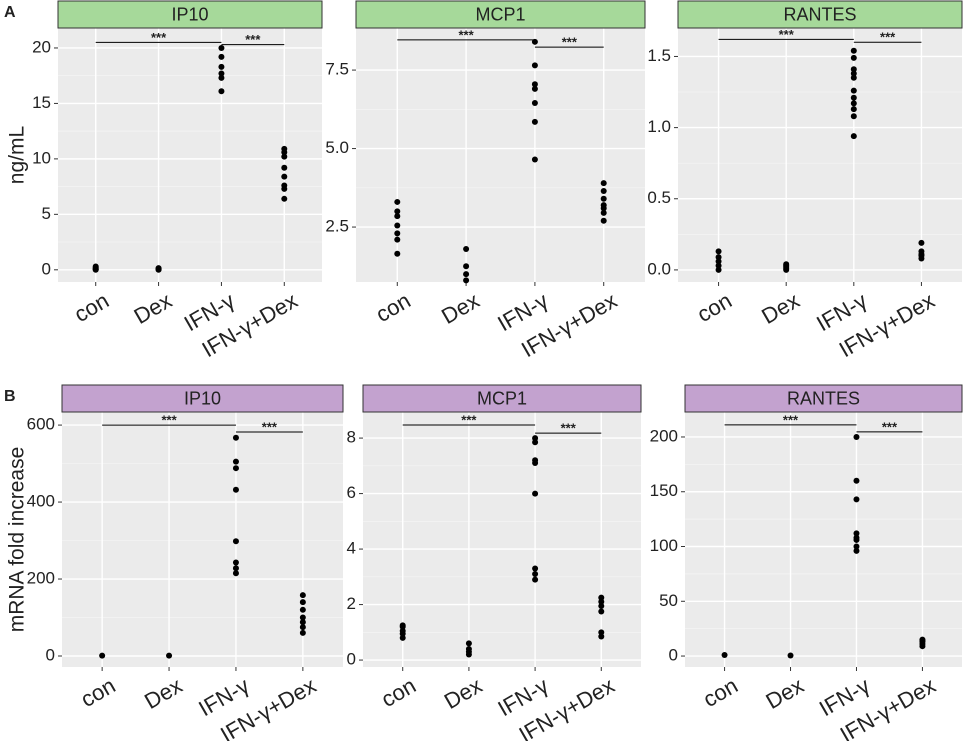 The height and width of the screenshot is (741, 965). Describe the element at coordinates (351, 492) in the screenshot. I see `y-tick-label: 6` at that location.